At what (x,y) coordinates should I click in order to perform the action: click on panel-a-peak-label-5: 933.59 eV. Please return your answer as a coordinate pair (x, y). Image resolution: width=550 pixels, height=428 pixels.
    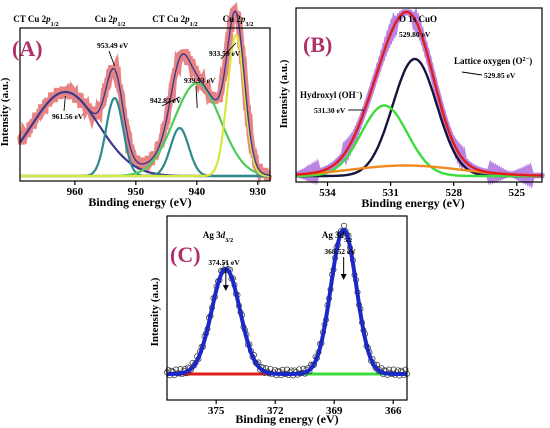
    Looking at the image, I should click on (225, 53).